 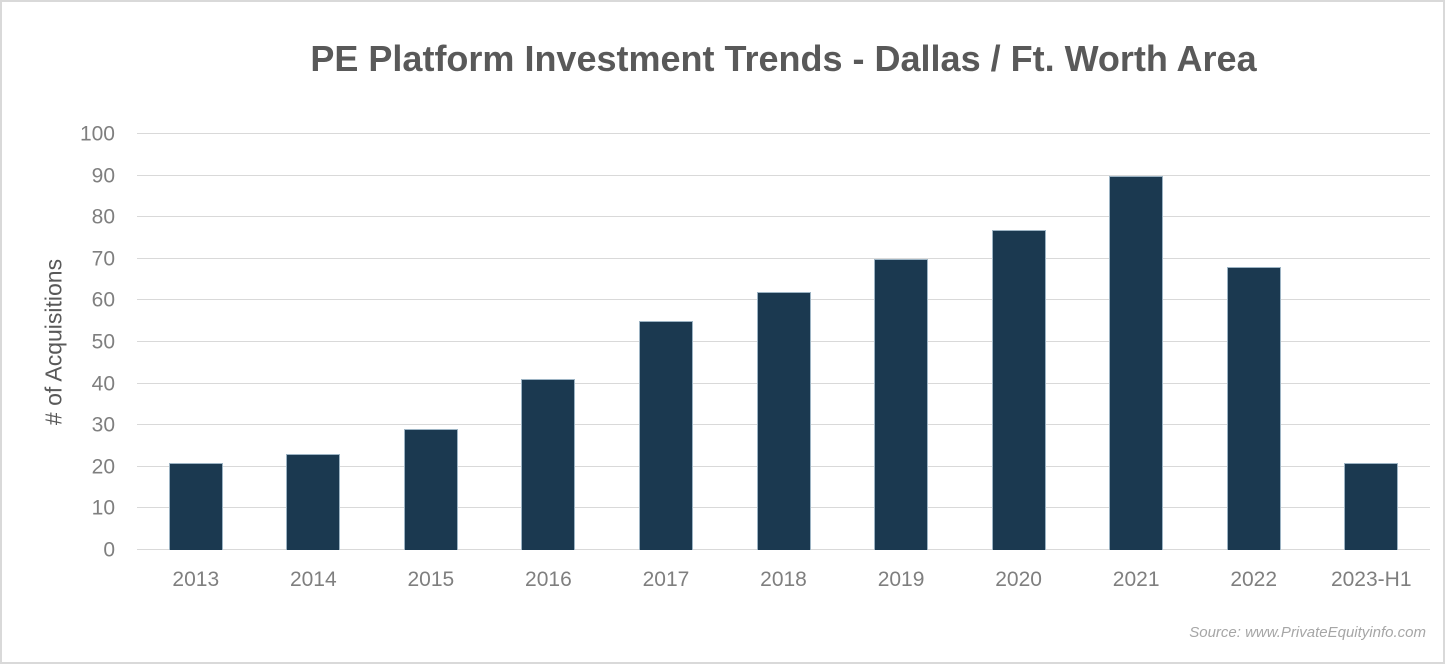 I want to click on bar-2014, so click(x=313, y=502).